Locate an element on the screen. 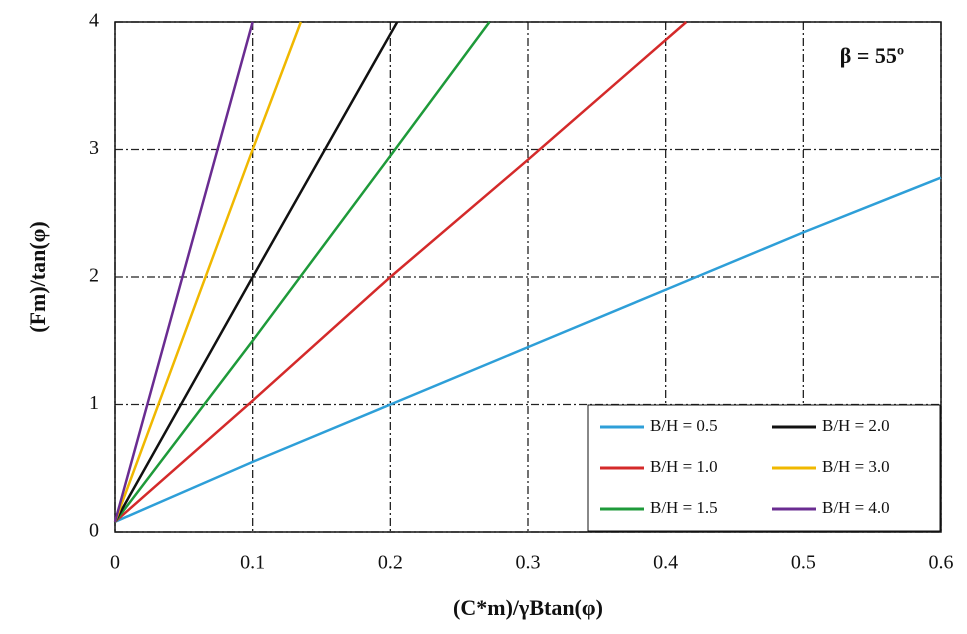  x-tick-label: 0.1 is located at coordinates (252, 563).